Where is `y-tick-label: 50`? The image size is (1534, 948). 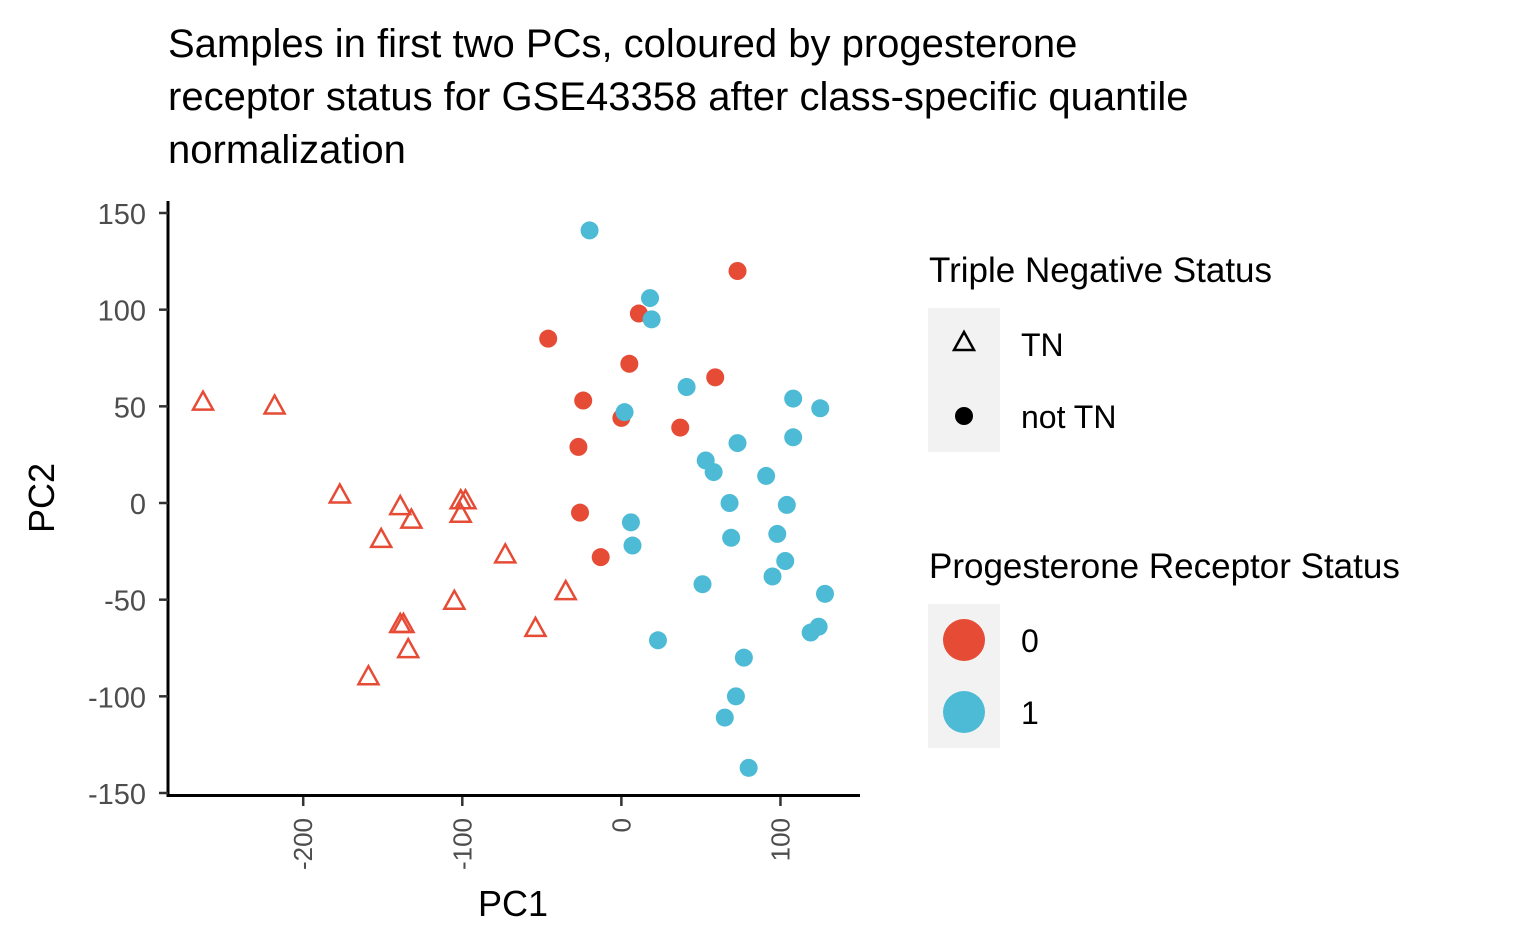
y-tick-label: 50 is located at coordinates (130, 408).